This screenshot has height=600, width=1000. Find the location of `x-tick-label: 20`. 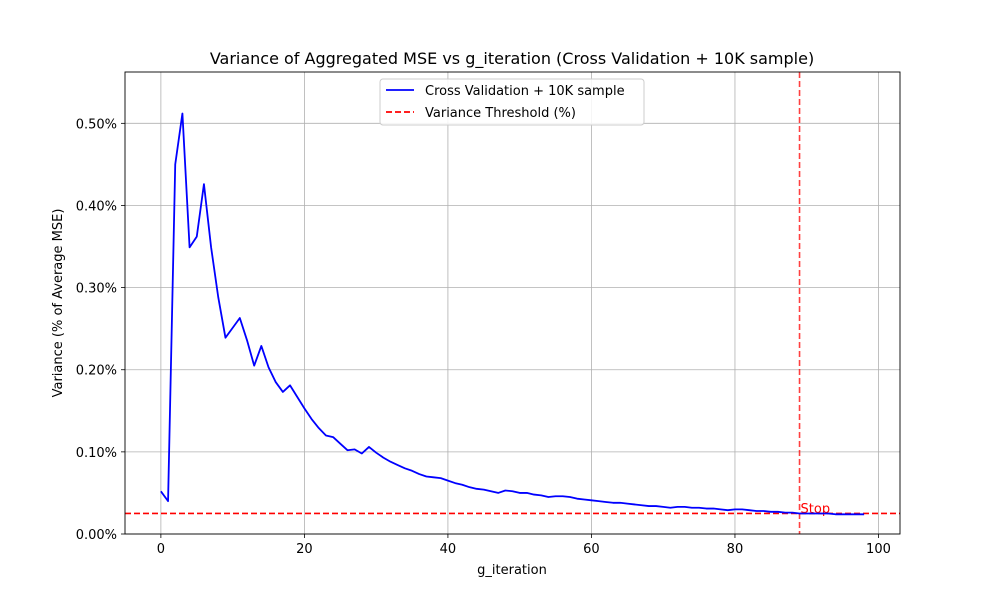

x-tick-label: 20 is located at coordinates (304, 549).